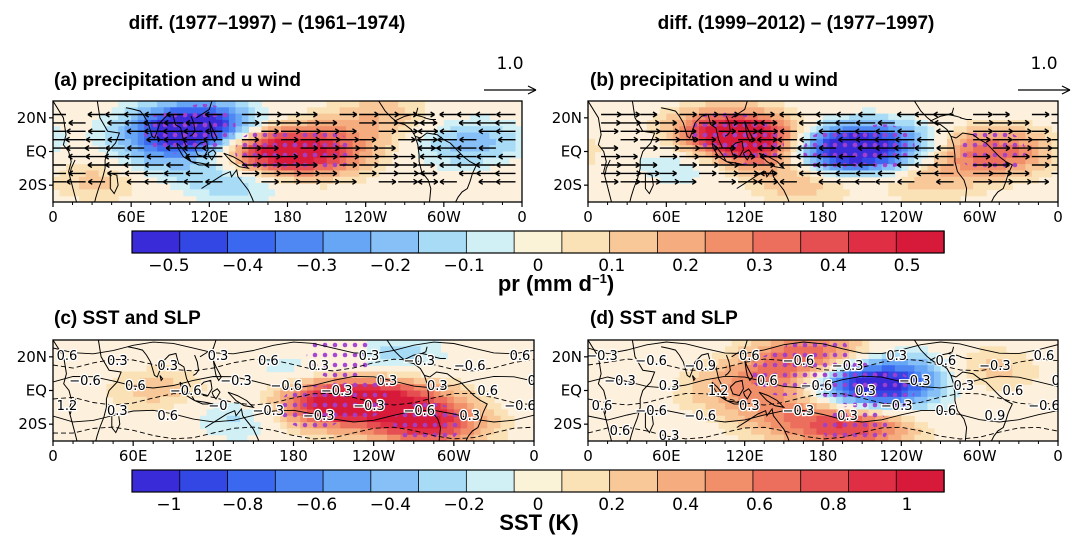  I want to click on slp-contour-label: 0.6, so click(487, 391).